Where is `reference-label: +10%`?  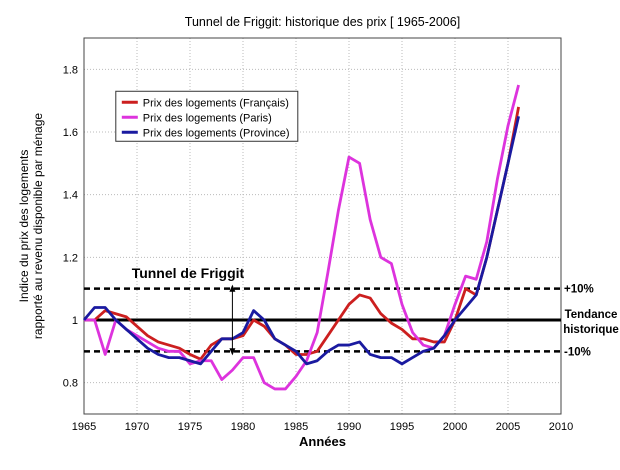 reference-label: +10% is located at coordinates (579, 290).